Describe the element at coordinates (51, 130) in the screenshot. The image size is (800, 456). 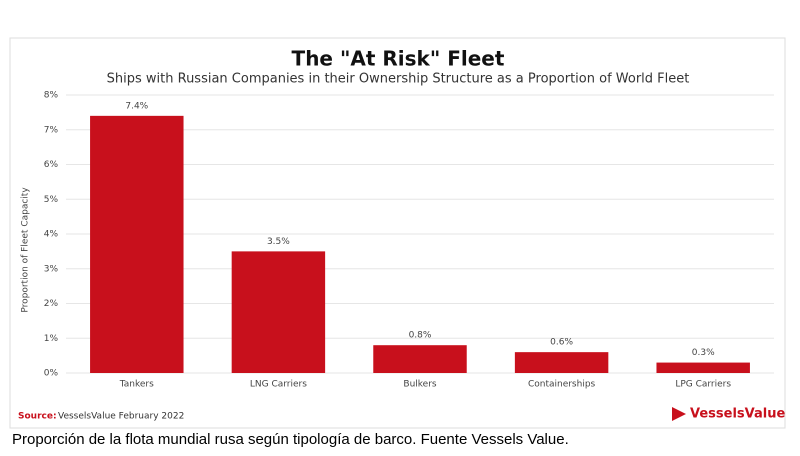
I see `y-tick-label: 7%` at that location.